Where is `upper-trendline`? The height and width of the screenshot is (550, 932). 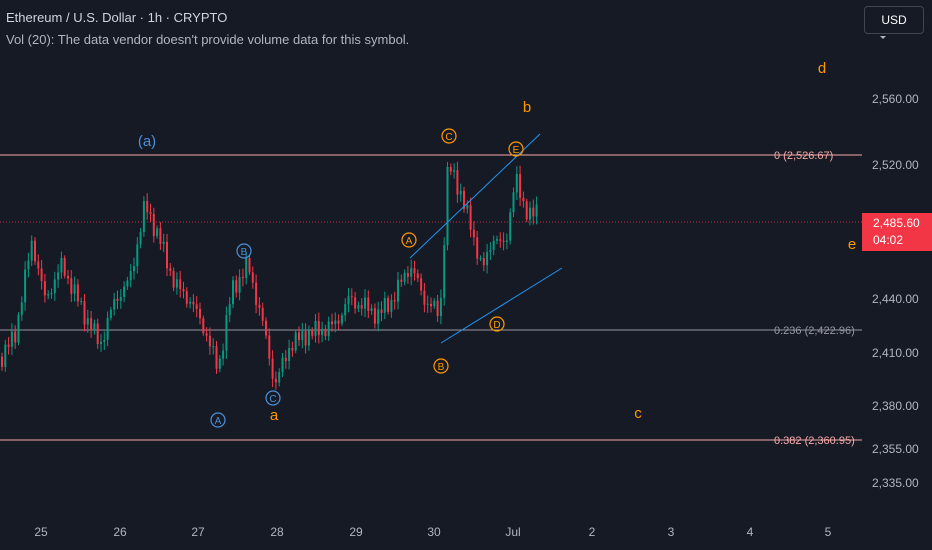 upper-trendline is located at coordinates (475, 196).